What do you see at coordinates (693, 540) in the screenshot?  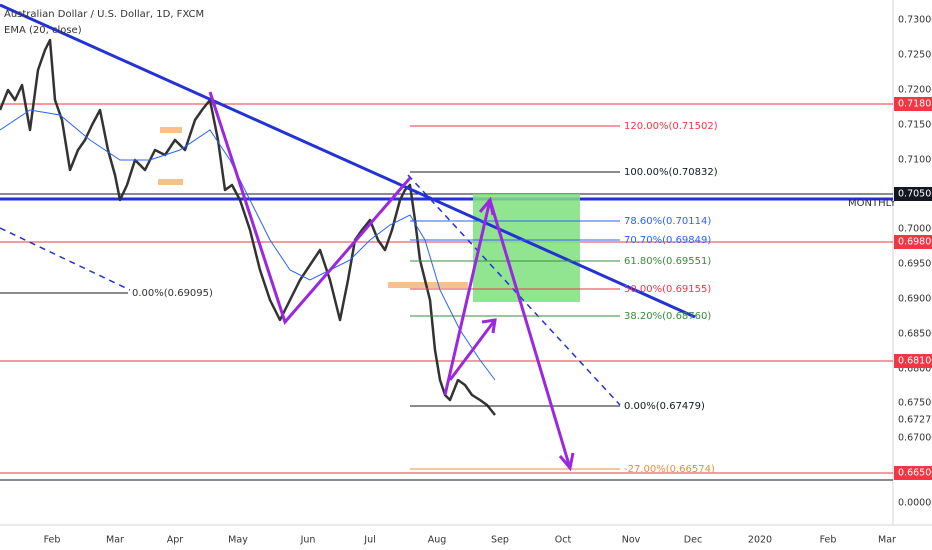 I see `time-tick-label: Dec` at bounding box center [693, 540].